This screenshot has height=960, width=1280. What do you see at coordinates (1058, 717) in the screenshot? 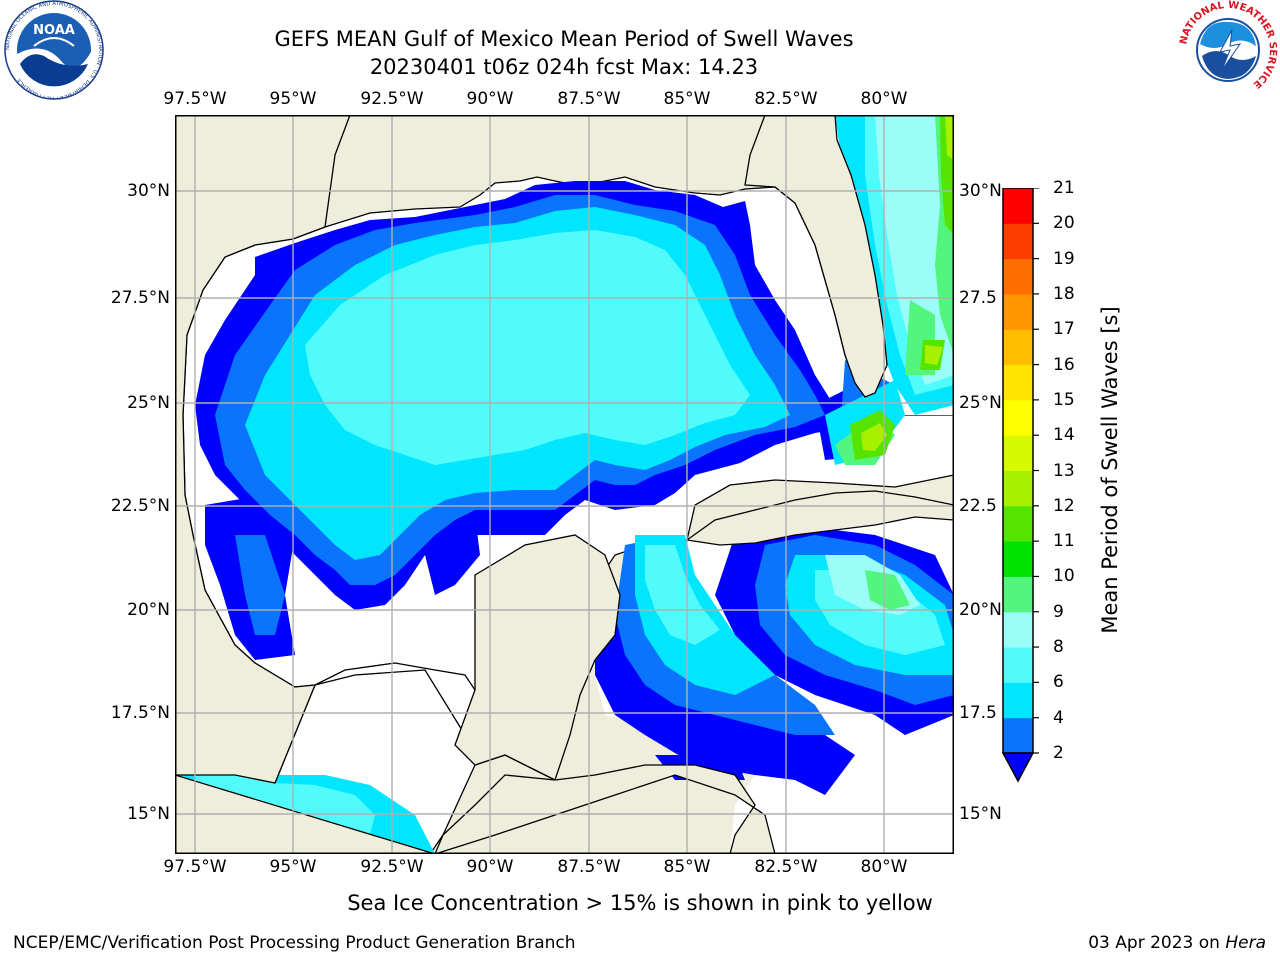
I see `colorbar-tick-label: 4` at bounding box center [1058, 717].